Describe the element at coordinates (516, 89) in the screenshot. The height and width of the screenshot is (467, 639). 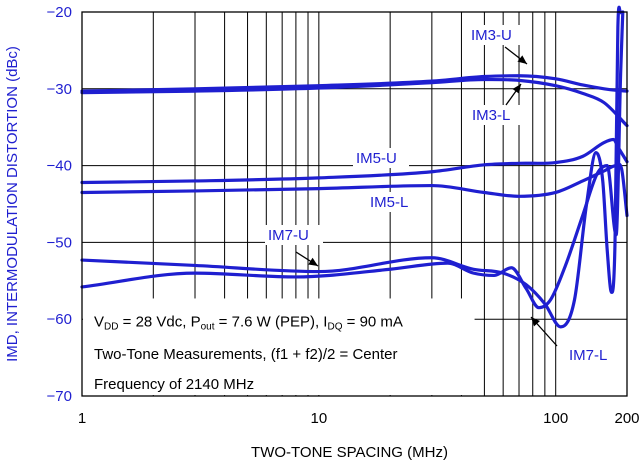
I see `arrowhead-im3-l` at that location.